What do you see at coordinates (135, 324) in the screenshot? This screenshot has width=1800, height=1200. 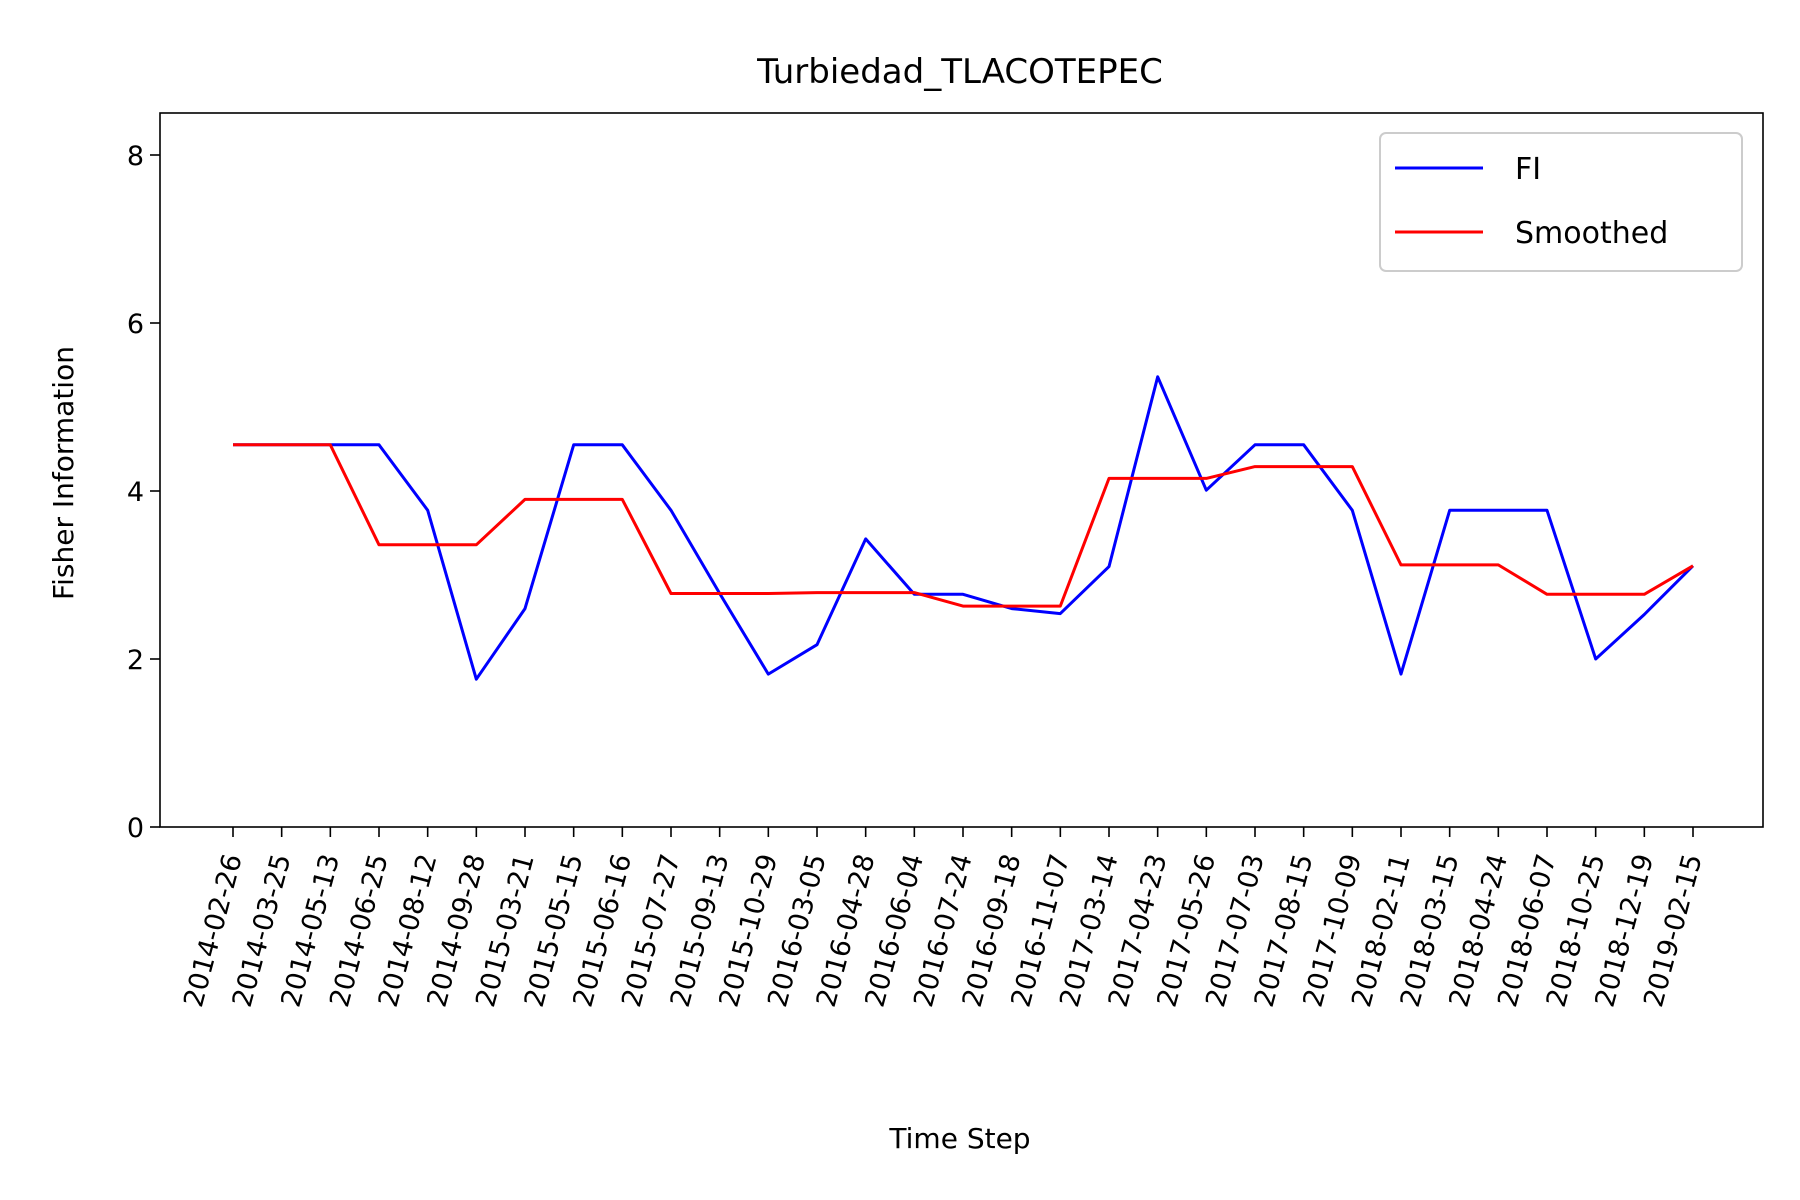 I see `y-tick-label: 6` at bounding box center [135, 324].